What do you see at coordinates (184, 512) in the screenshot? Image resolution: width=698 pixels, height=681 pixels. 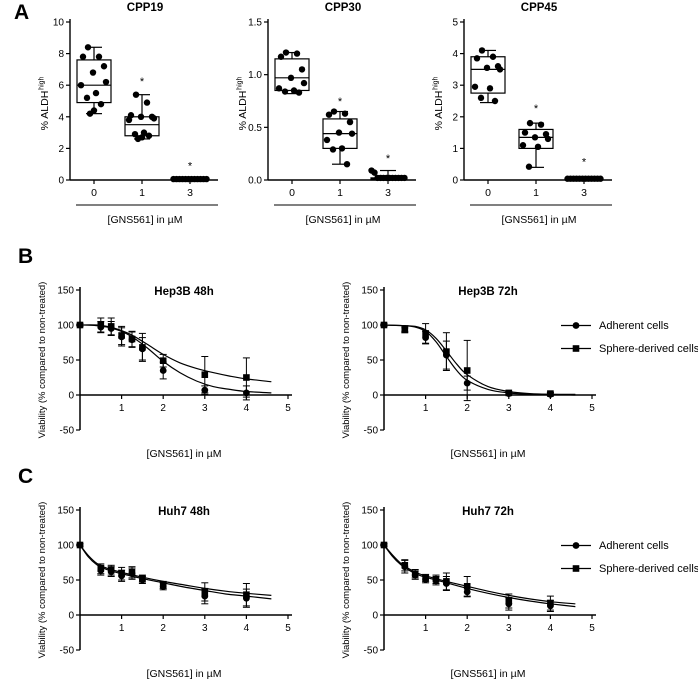 I see `plot-title: Huh7 48h` at bounding box center [184, 512].